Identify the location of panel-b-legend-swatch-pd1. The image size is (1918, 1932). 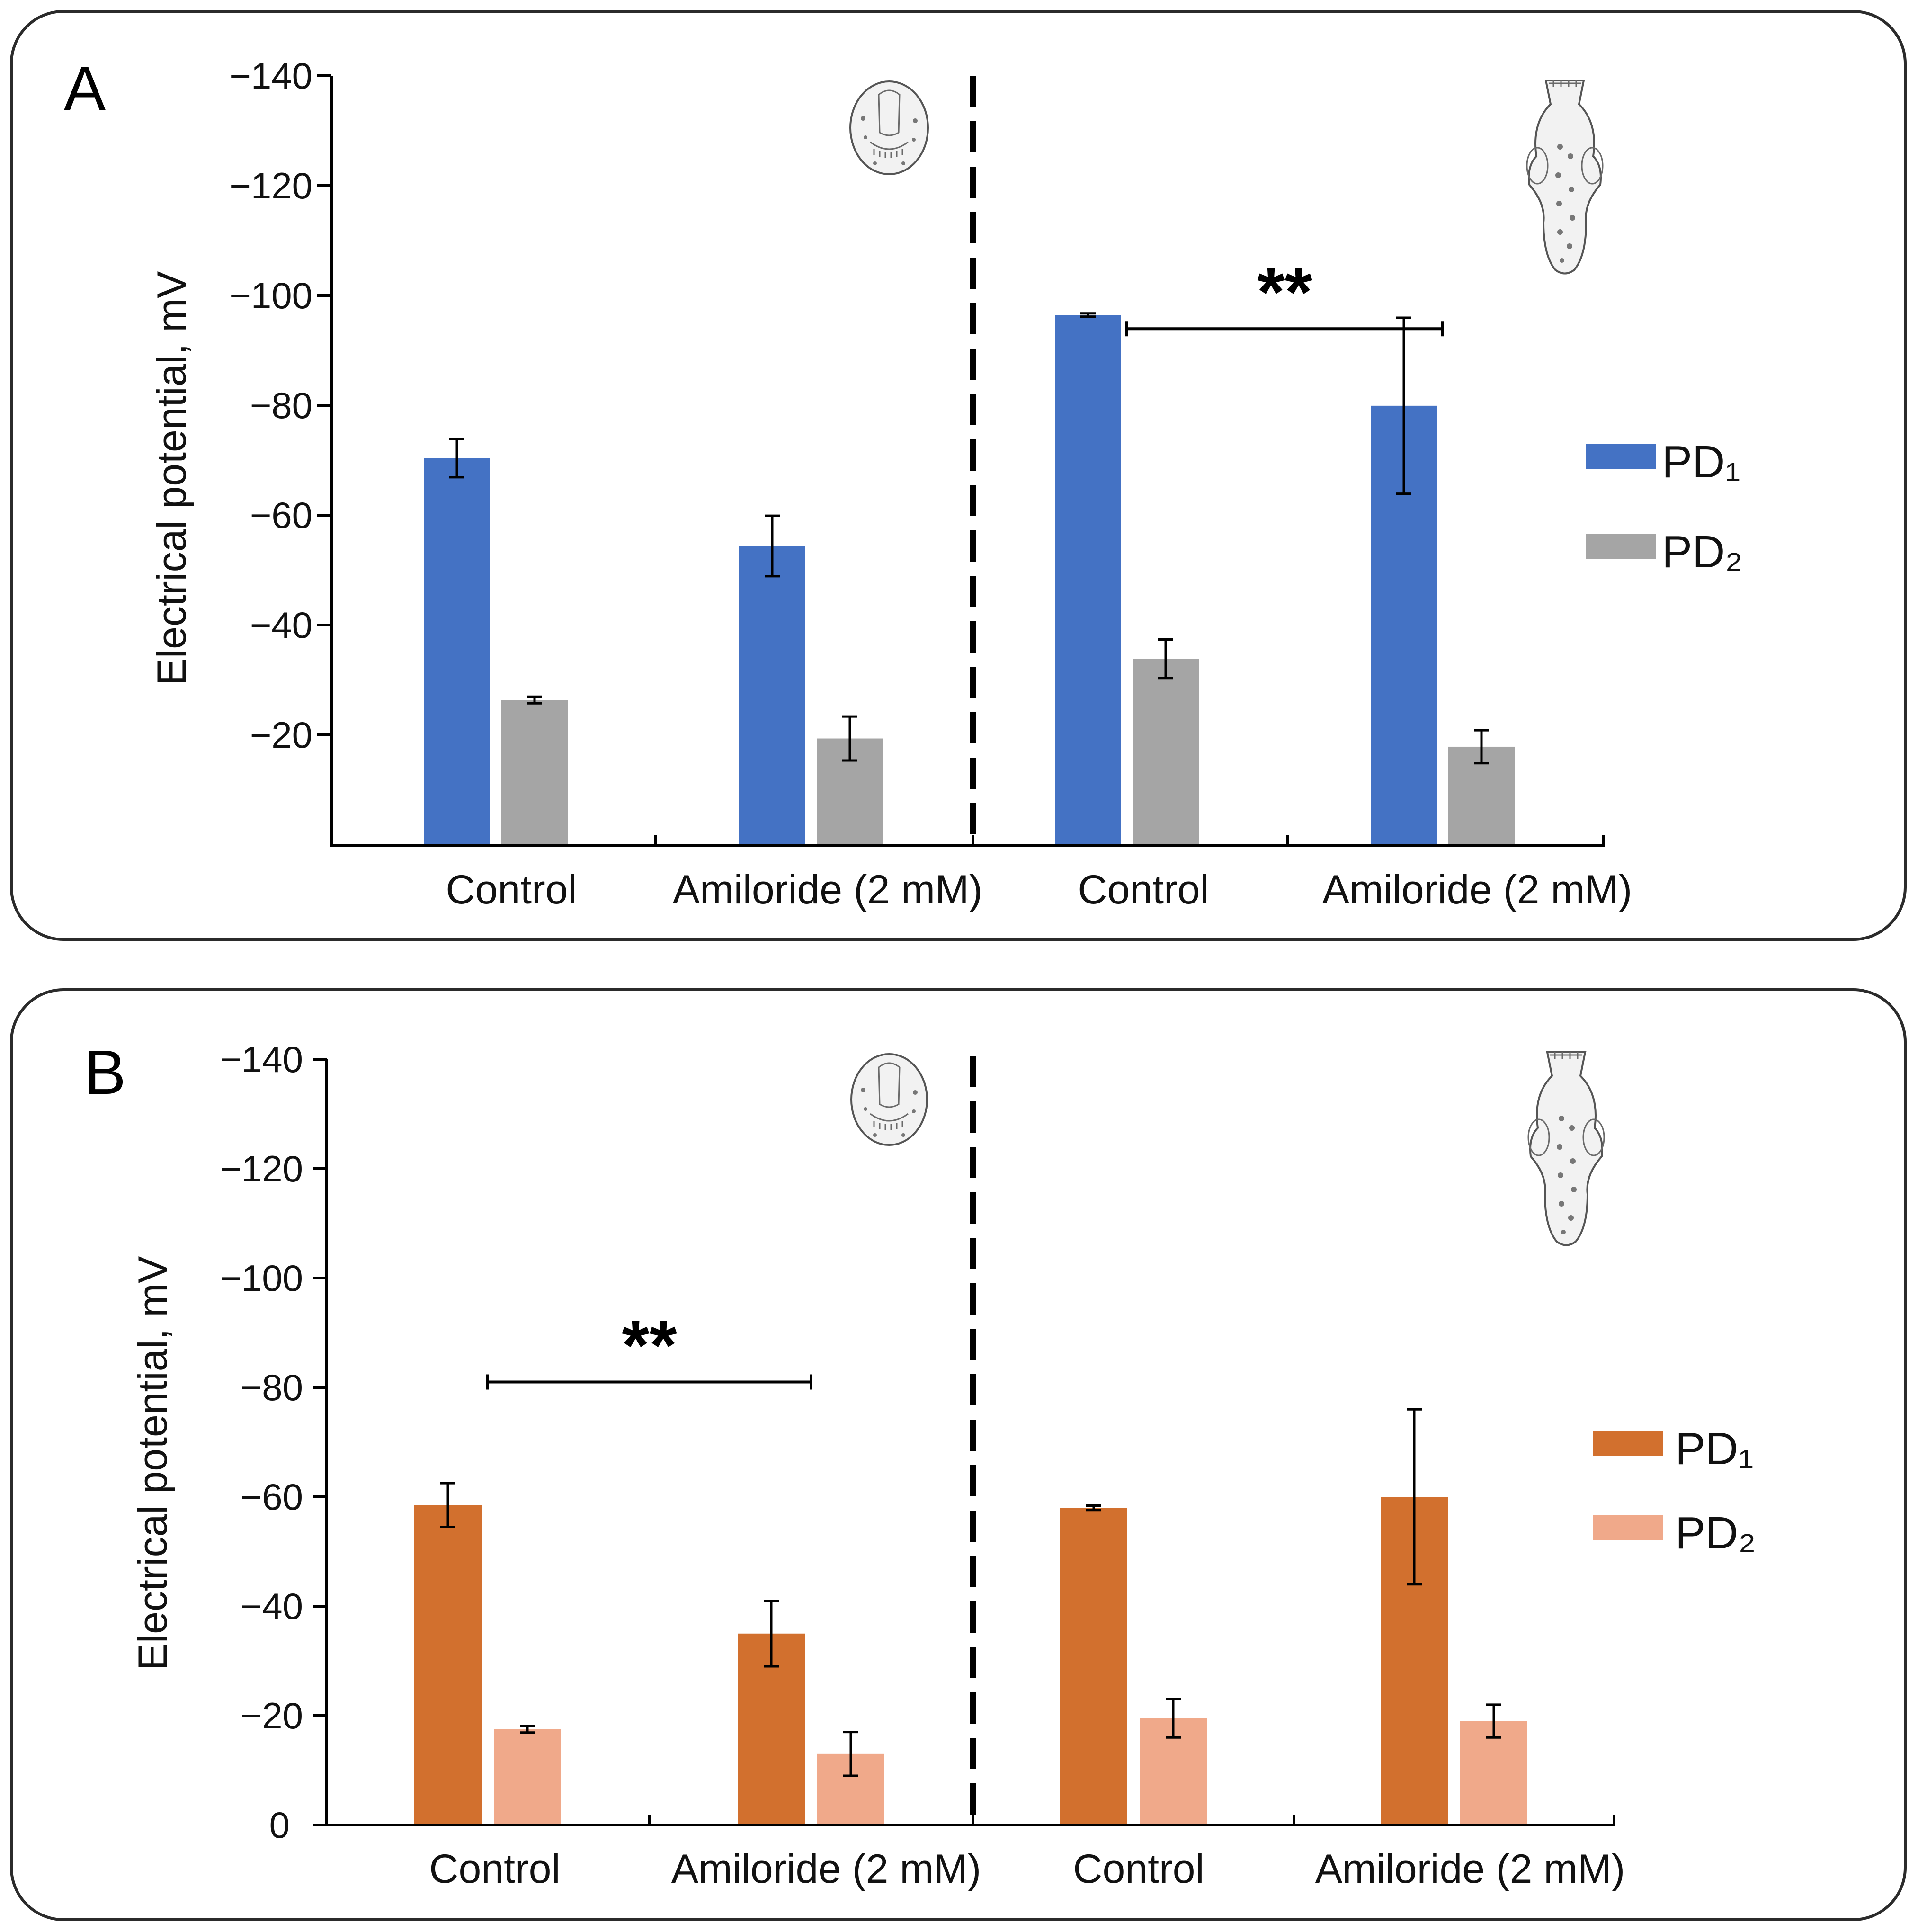
(1628, 1443).